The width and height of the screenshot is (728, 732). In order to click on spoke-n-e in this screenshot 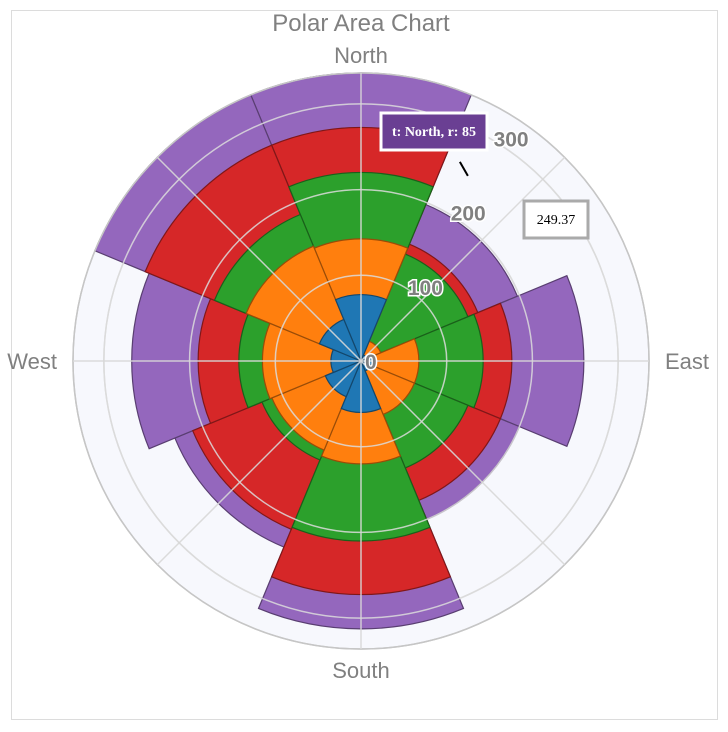, I will do `click(463, 259)`.